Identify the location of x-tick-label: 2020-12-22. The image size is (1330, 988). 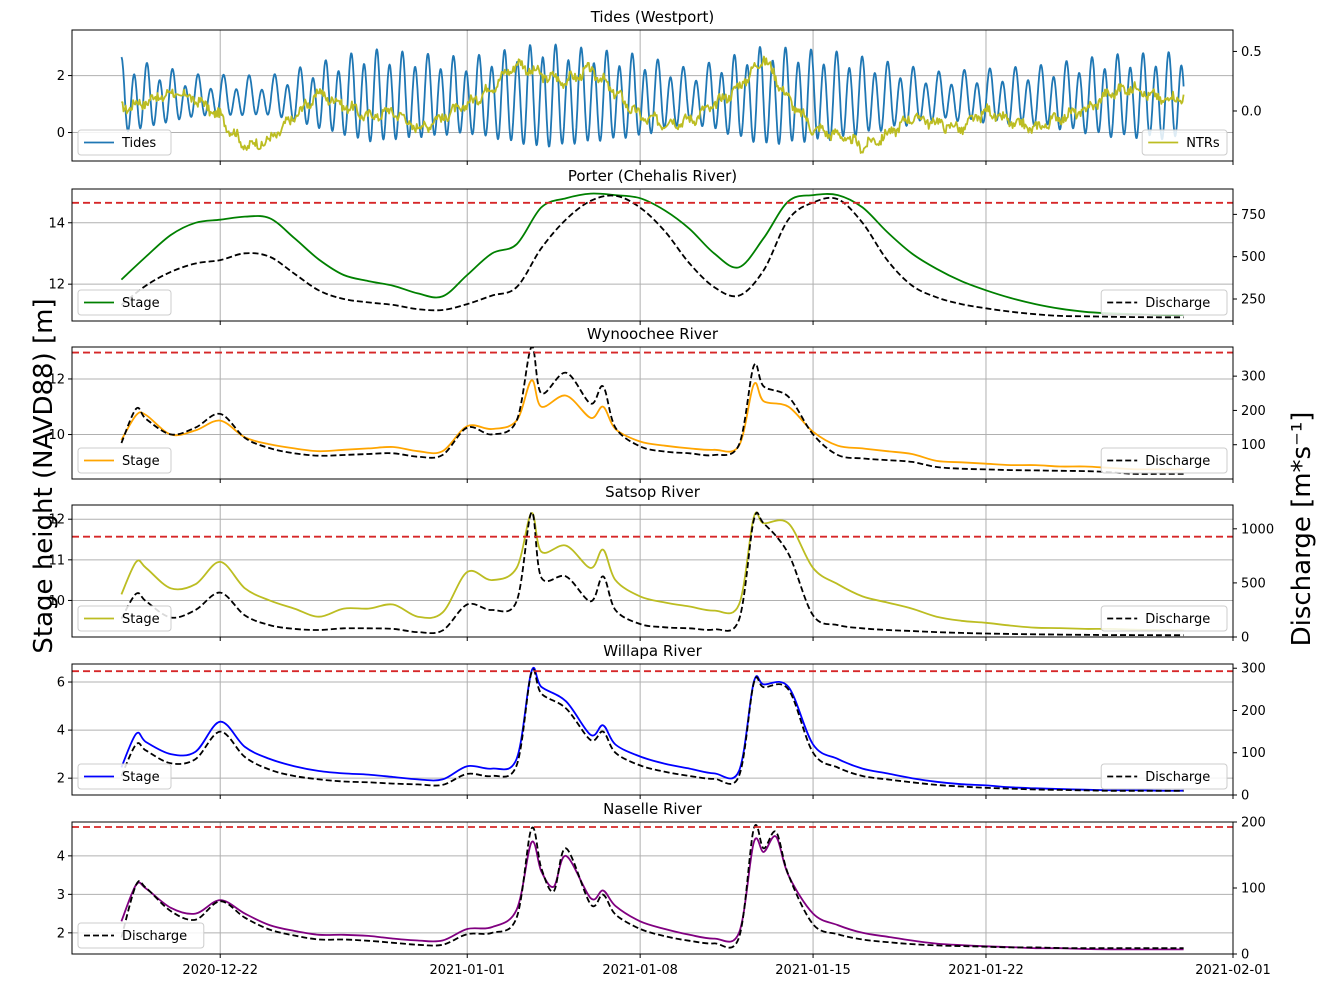
(220, 970).